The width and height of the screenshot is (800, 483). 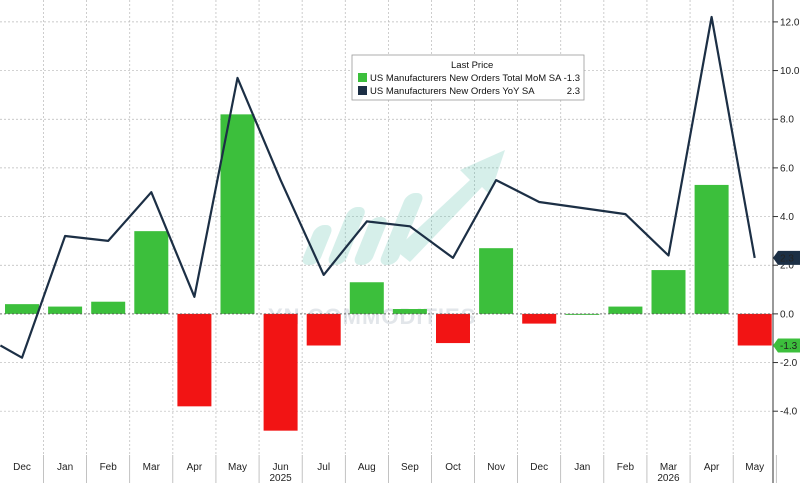 What do you see at coordinates (789, 346) in the screenshot?
I see `badge-mom-text: -1.3` at bounding box center [789, 346].